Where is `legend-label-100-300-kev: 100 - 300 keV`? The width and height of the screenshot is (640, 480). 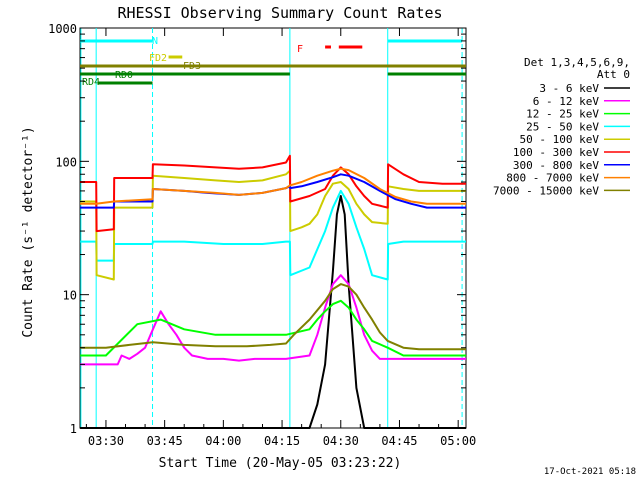
legend-label-100-300-kev: 100 - 300 keV is located at coordinates (556, 152).